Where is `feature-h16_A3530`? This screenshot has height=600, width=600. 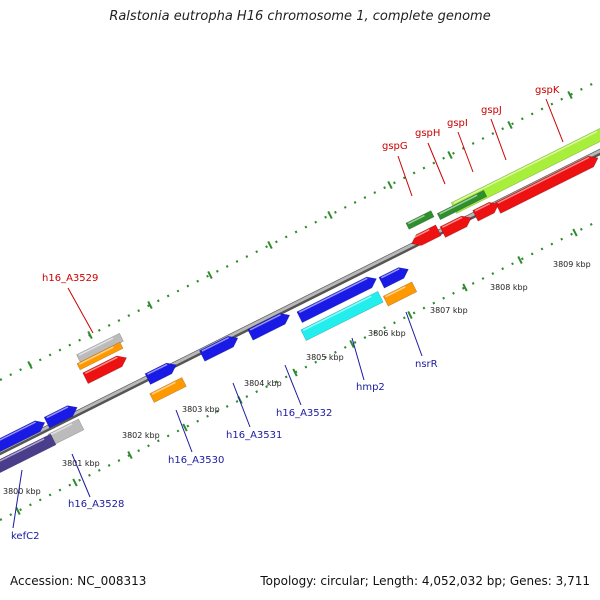
feature-h16_A3530 is located at coordinates (160, 373).